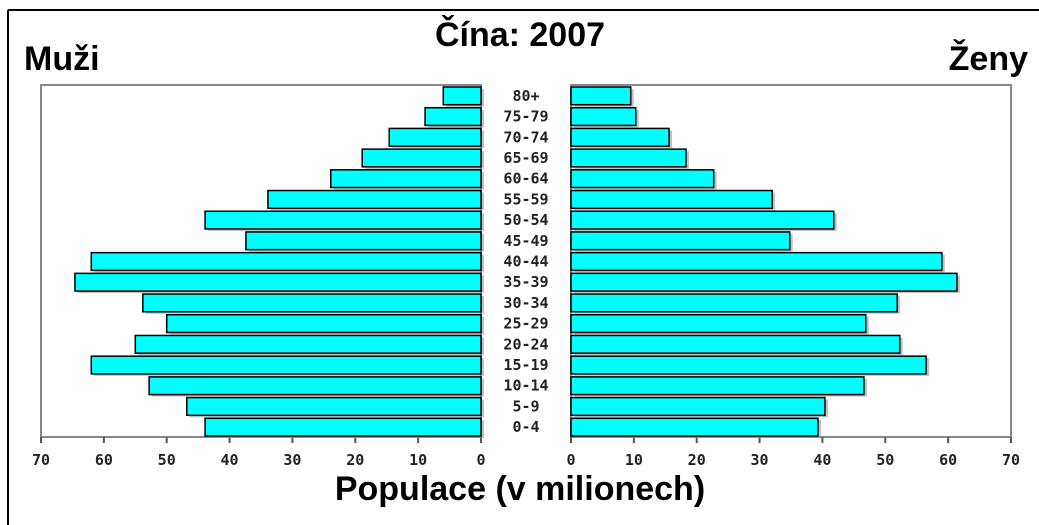 This screenshot has width=1039, height=525. What do you see at coordinates (525, 199) in the screenshot?
I see `age-label: 55-59` at bounding box center [525, 199].